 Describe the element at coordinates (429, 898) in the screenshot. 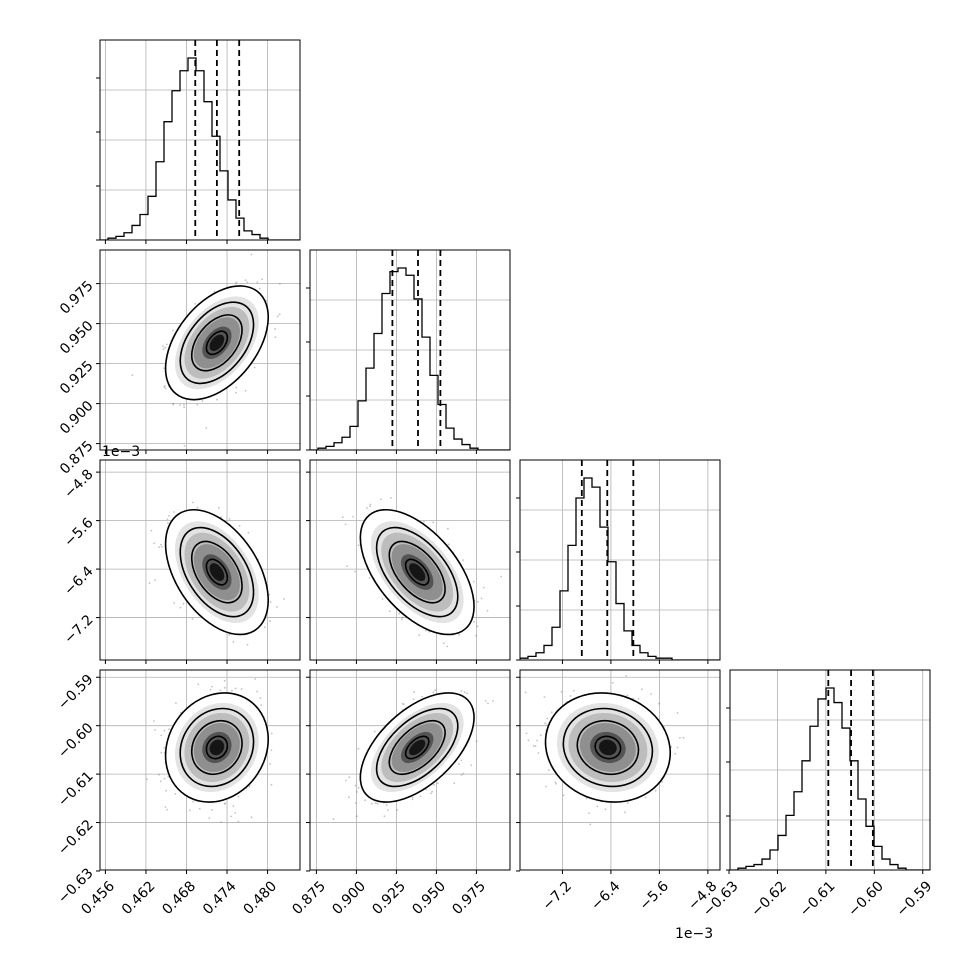

I see `x-tick-label: 0.950` at that location.